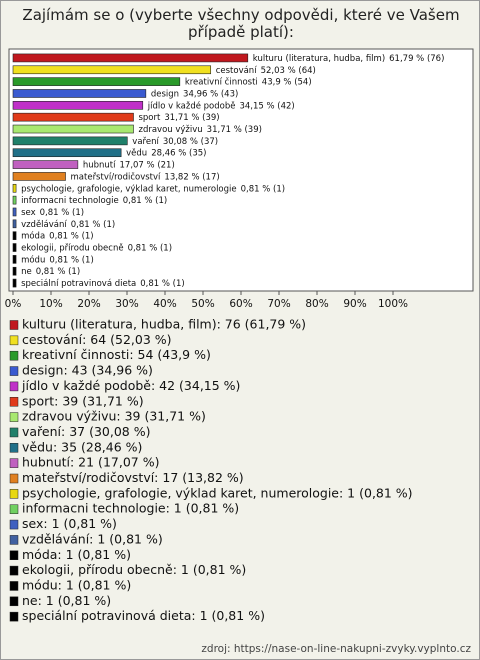 This screenshot has height=660, width=480. I want to click on legend-label: vědu: 35 (28,46 %), so click(82, 446).